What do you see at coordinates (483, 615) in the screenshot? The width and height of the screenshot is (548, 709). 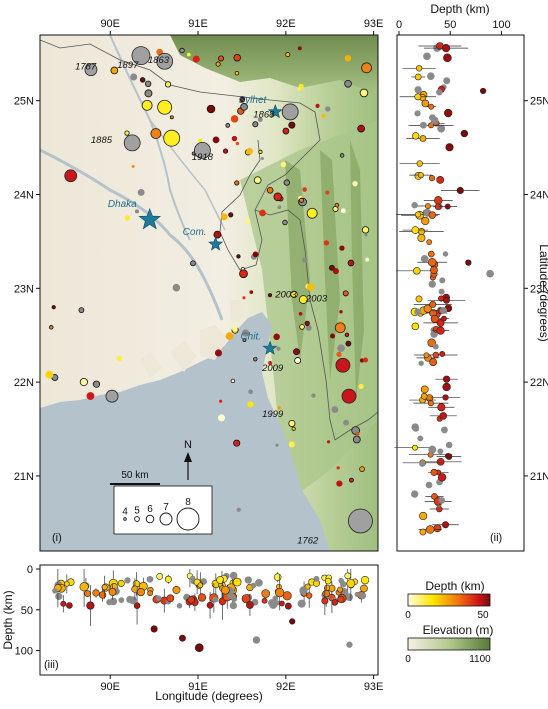 I see `depth-colorbar-max: 50` at bounding box center [483, 615].